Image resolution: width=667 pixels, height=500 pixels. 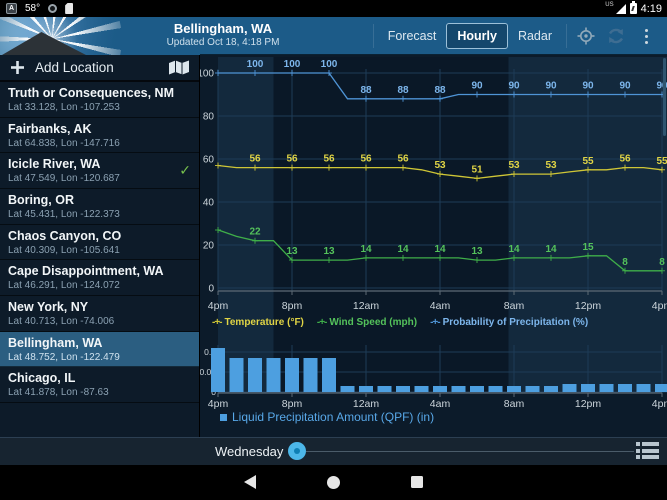 What do you see at coordinates (99, 314) in the screenshot?
I see `location-item: New York, NY Lat 40.713, Lon -74.006` at bounding box center [99, 314].